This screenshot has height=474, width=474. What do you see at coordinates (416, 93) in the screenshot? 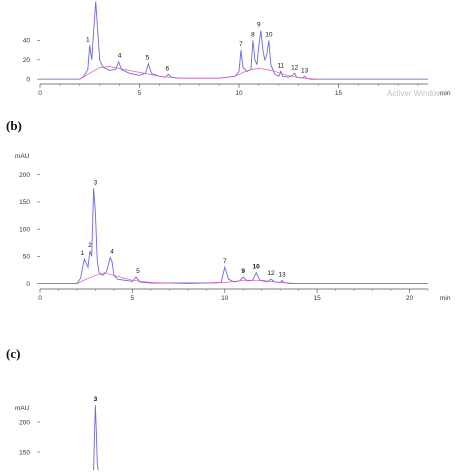
I see `watermark-text: Activer Windows` at bounding box center [416, 93].